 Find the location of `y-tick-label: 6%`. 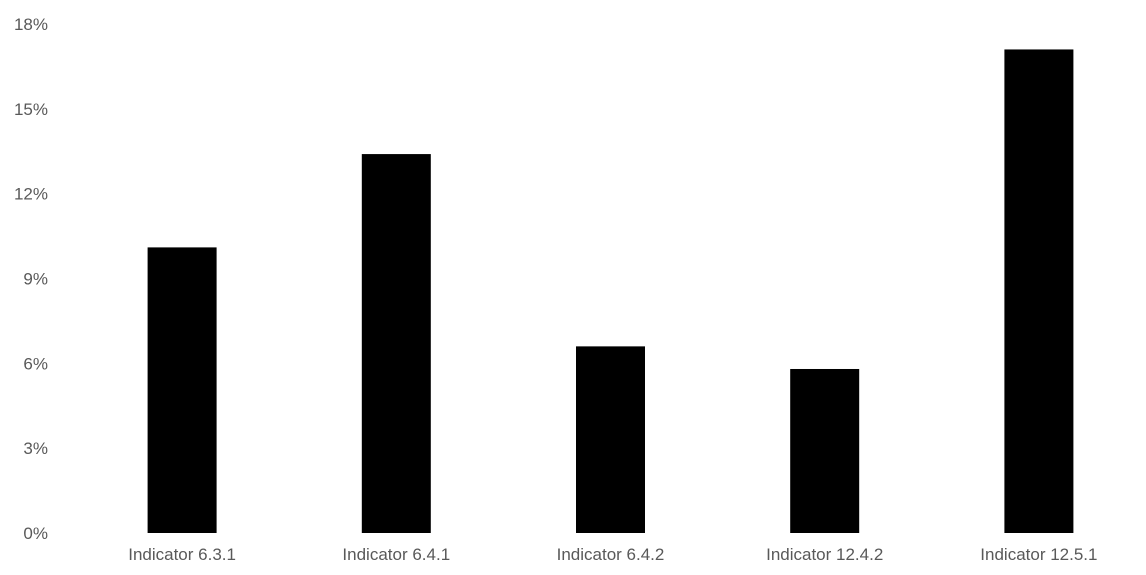

y-tick-label: 6% is located at coordinates (35, 363).